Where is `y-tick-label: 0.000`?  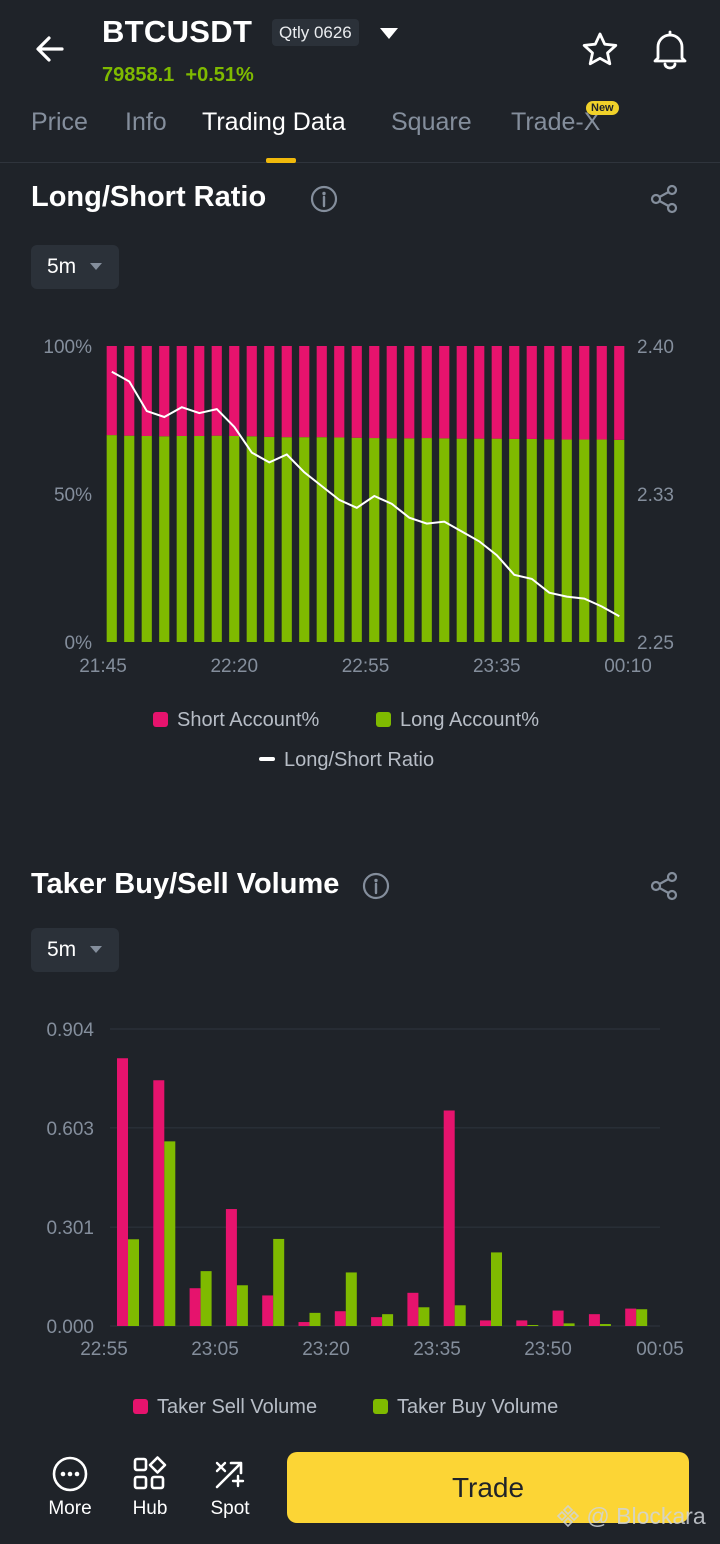 y-tick-label: 0.000 is located at coordinates (70, 1327).